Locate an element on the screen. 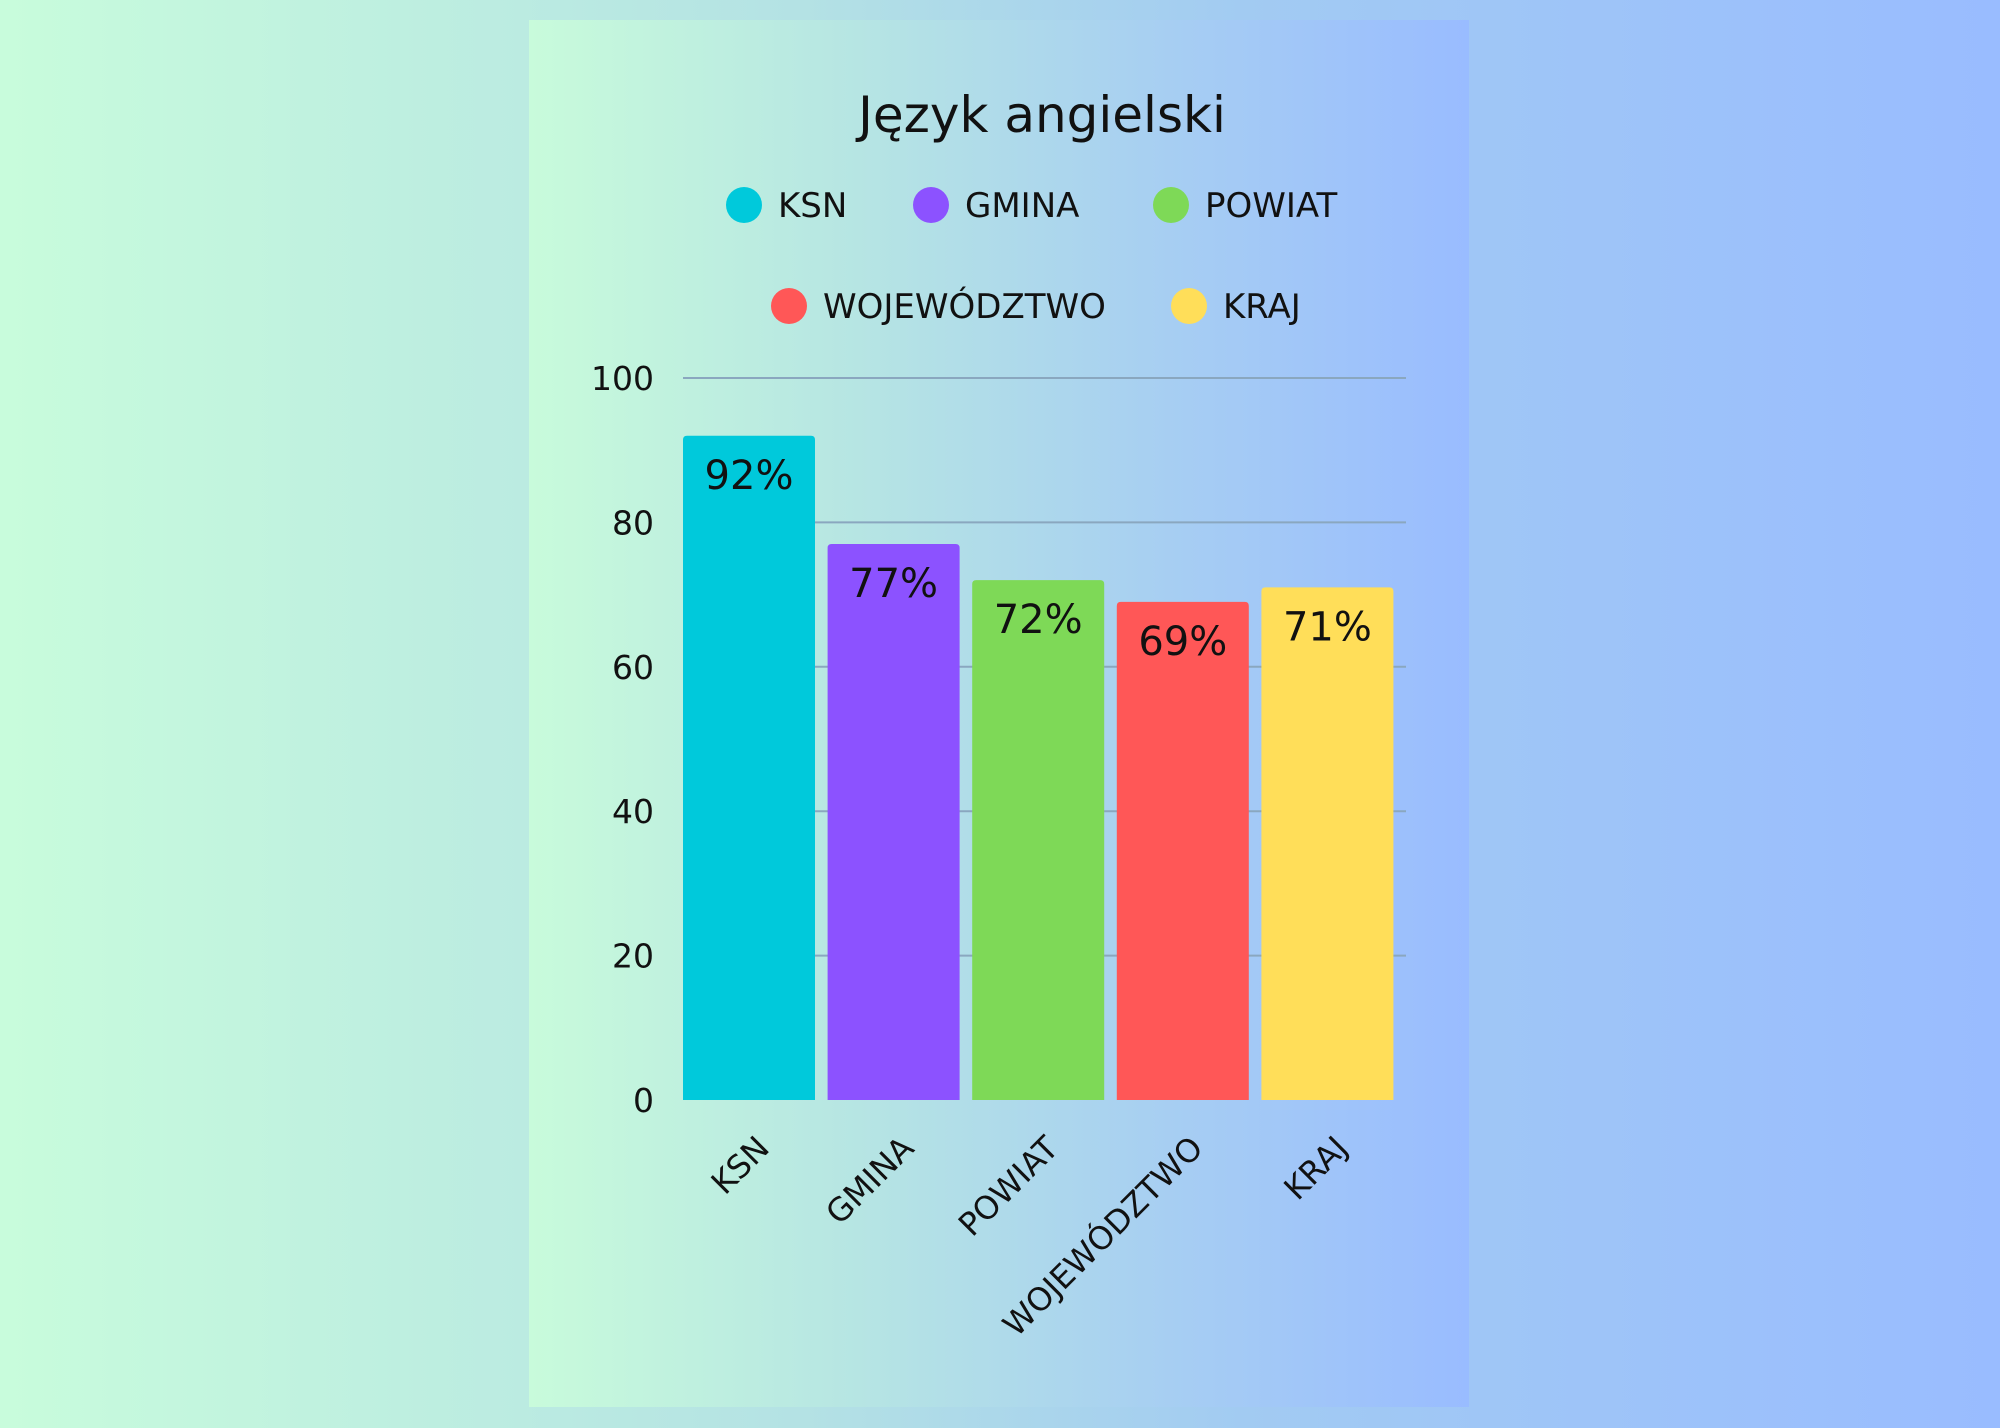 The width and height of the screenshot is (2000, 1428). y-axis: 0 20 40 60 80 100 is located at coordinates (622, 739).